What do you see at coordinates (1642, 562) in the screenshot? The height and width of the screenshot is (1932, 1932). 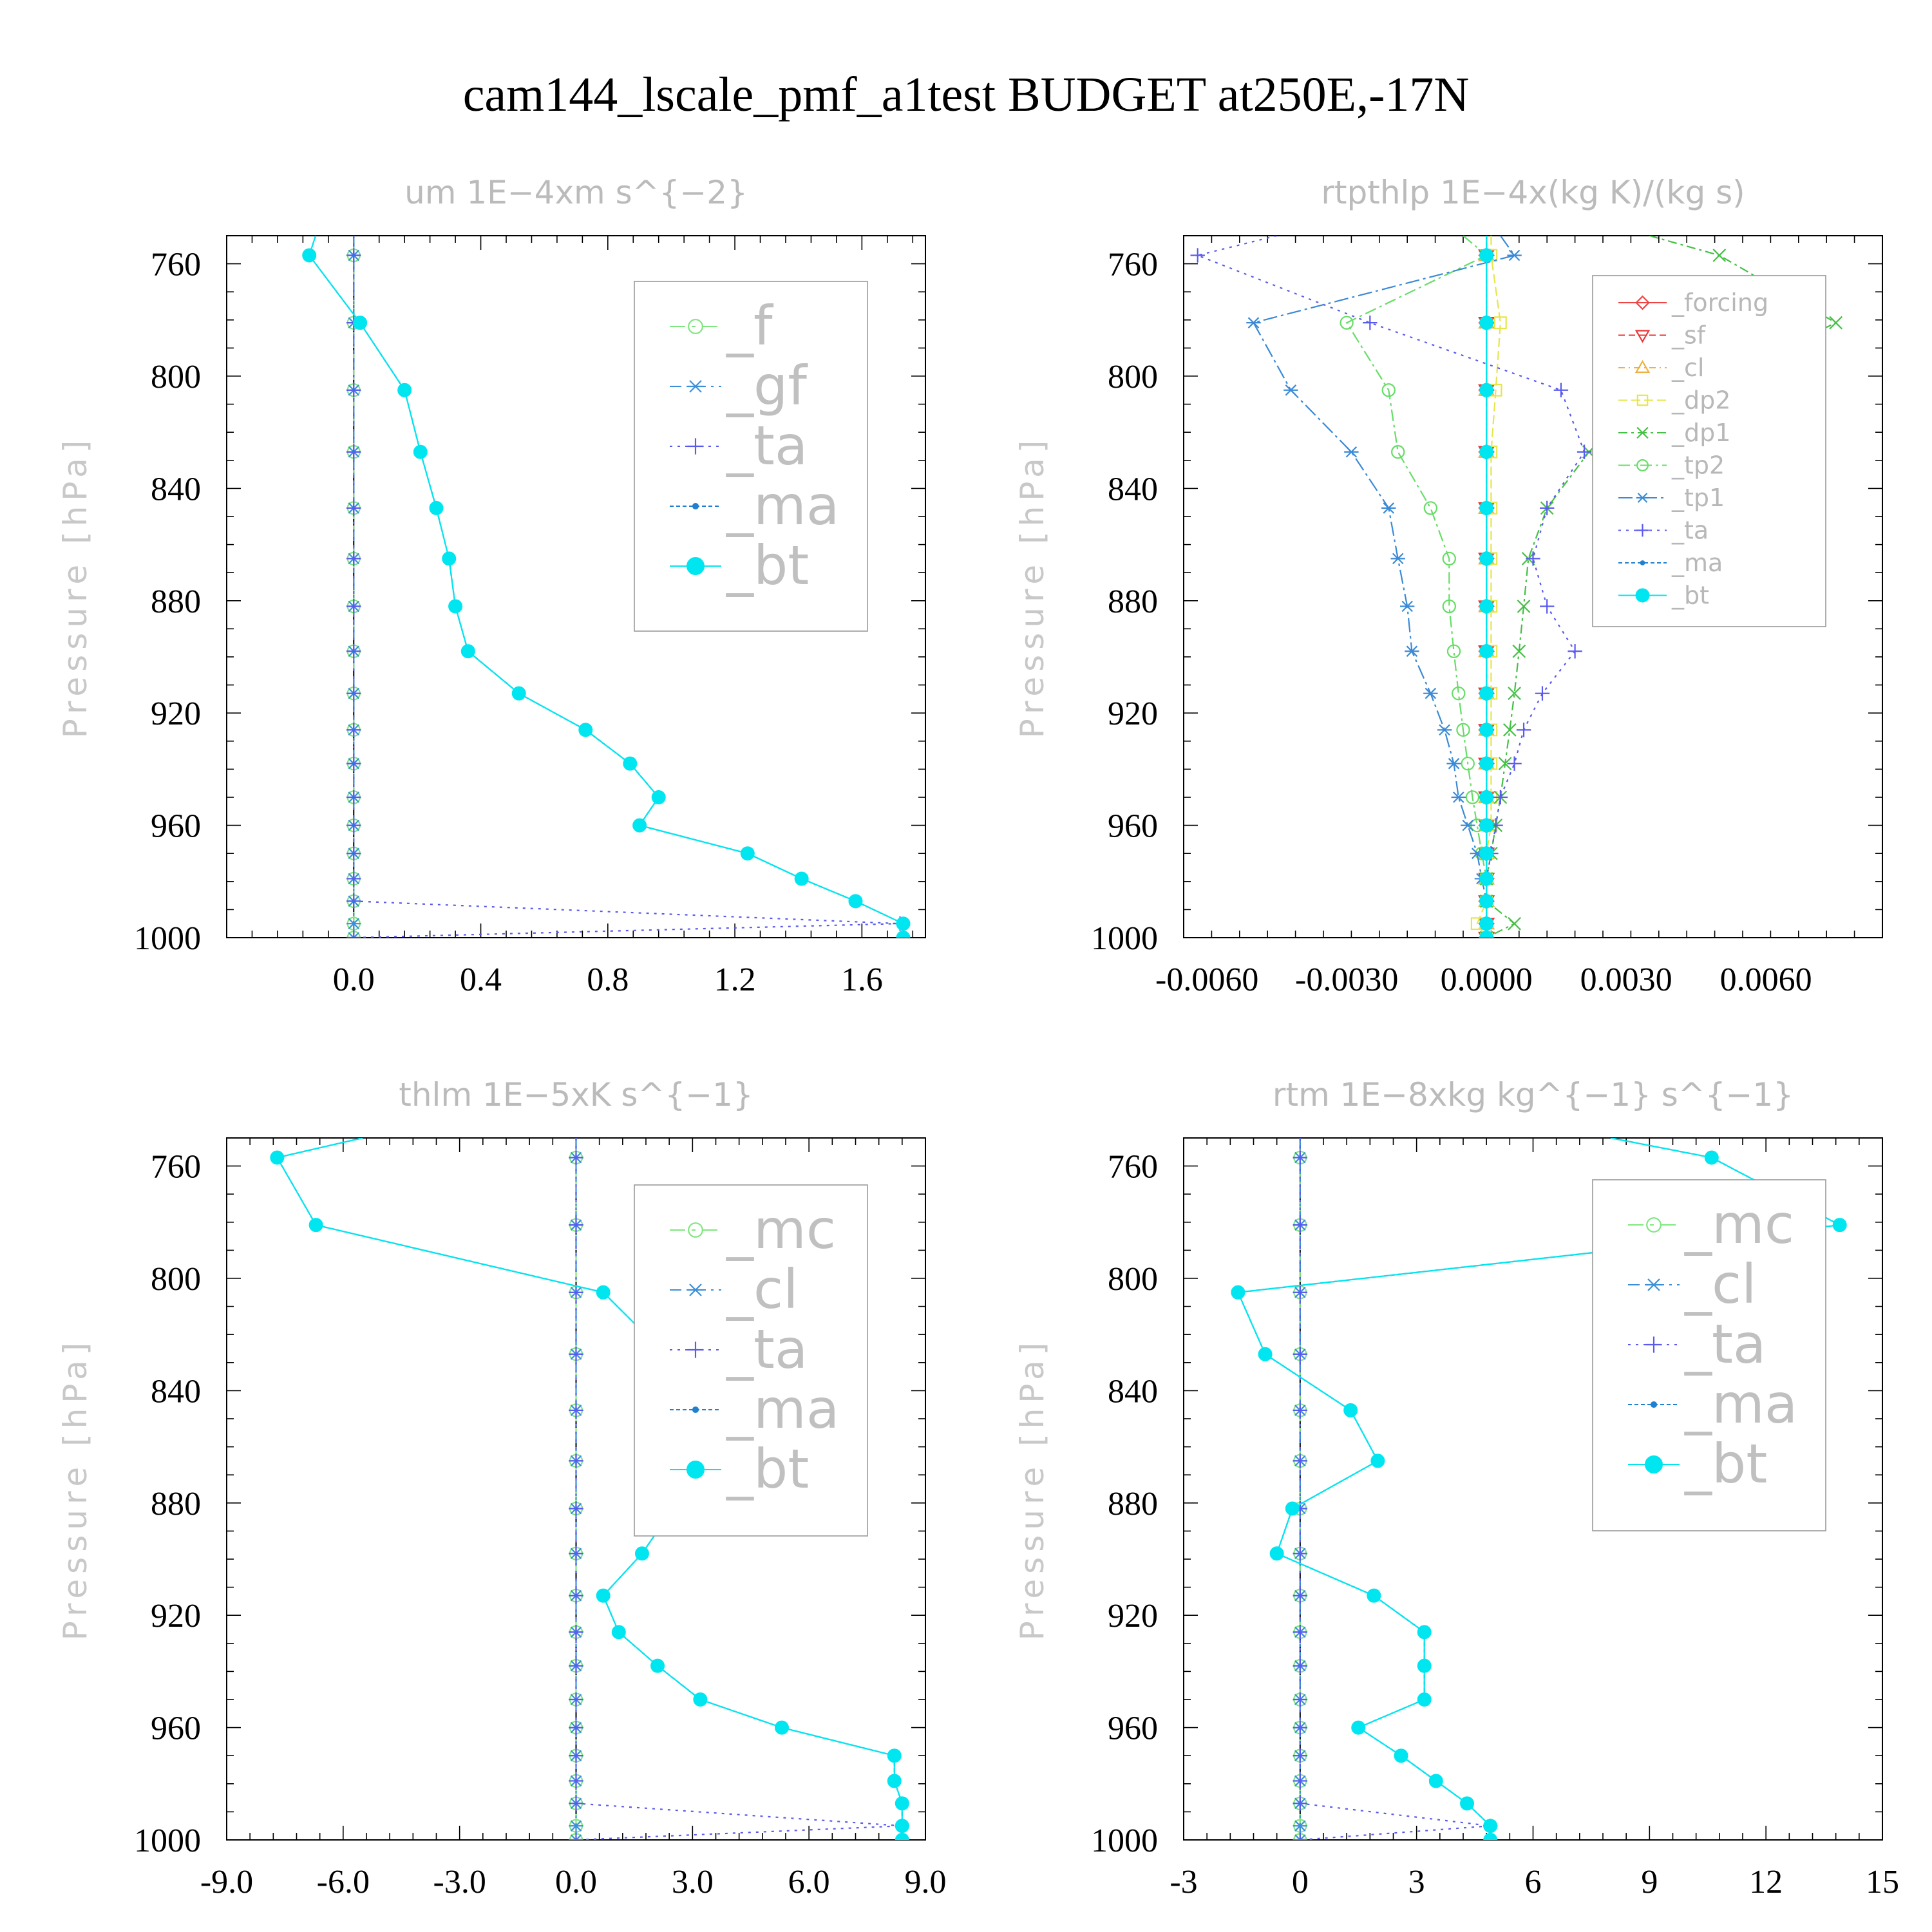 I see `marker-dot` at bounding box center [1642, 562].